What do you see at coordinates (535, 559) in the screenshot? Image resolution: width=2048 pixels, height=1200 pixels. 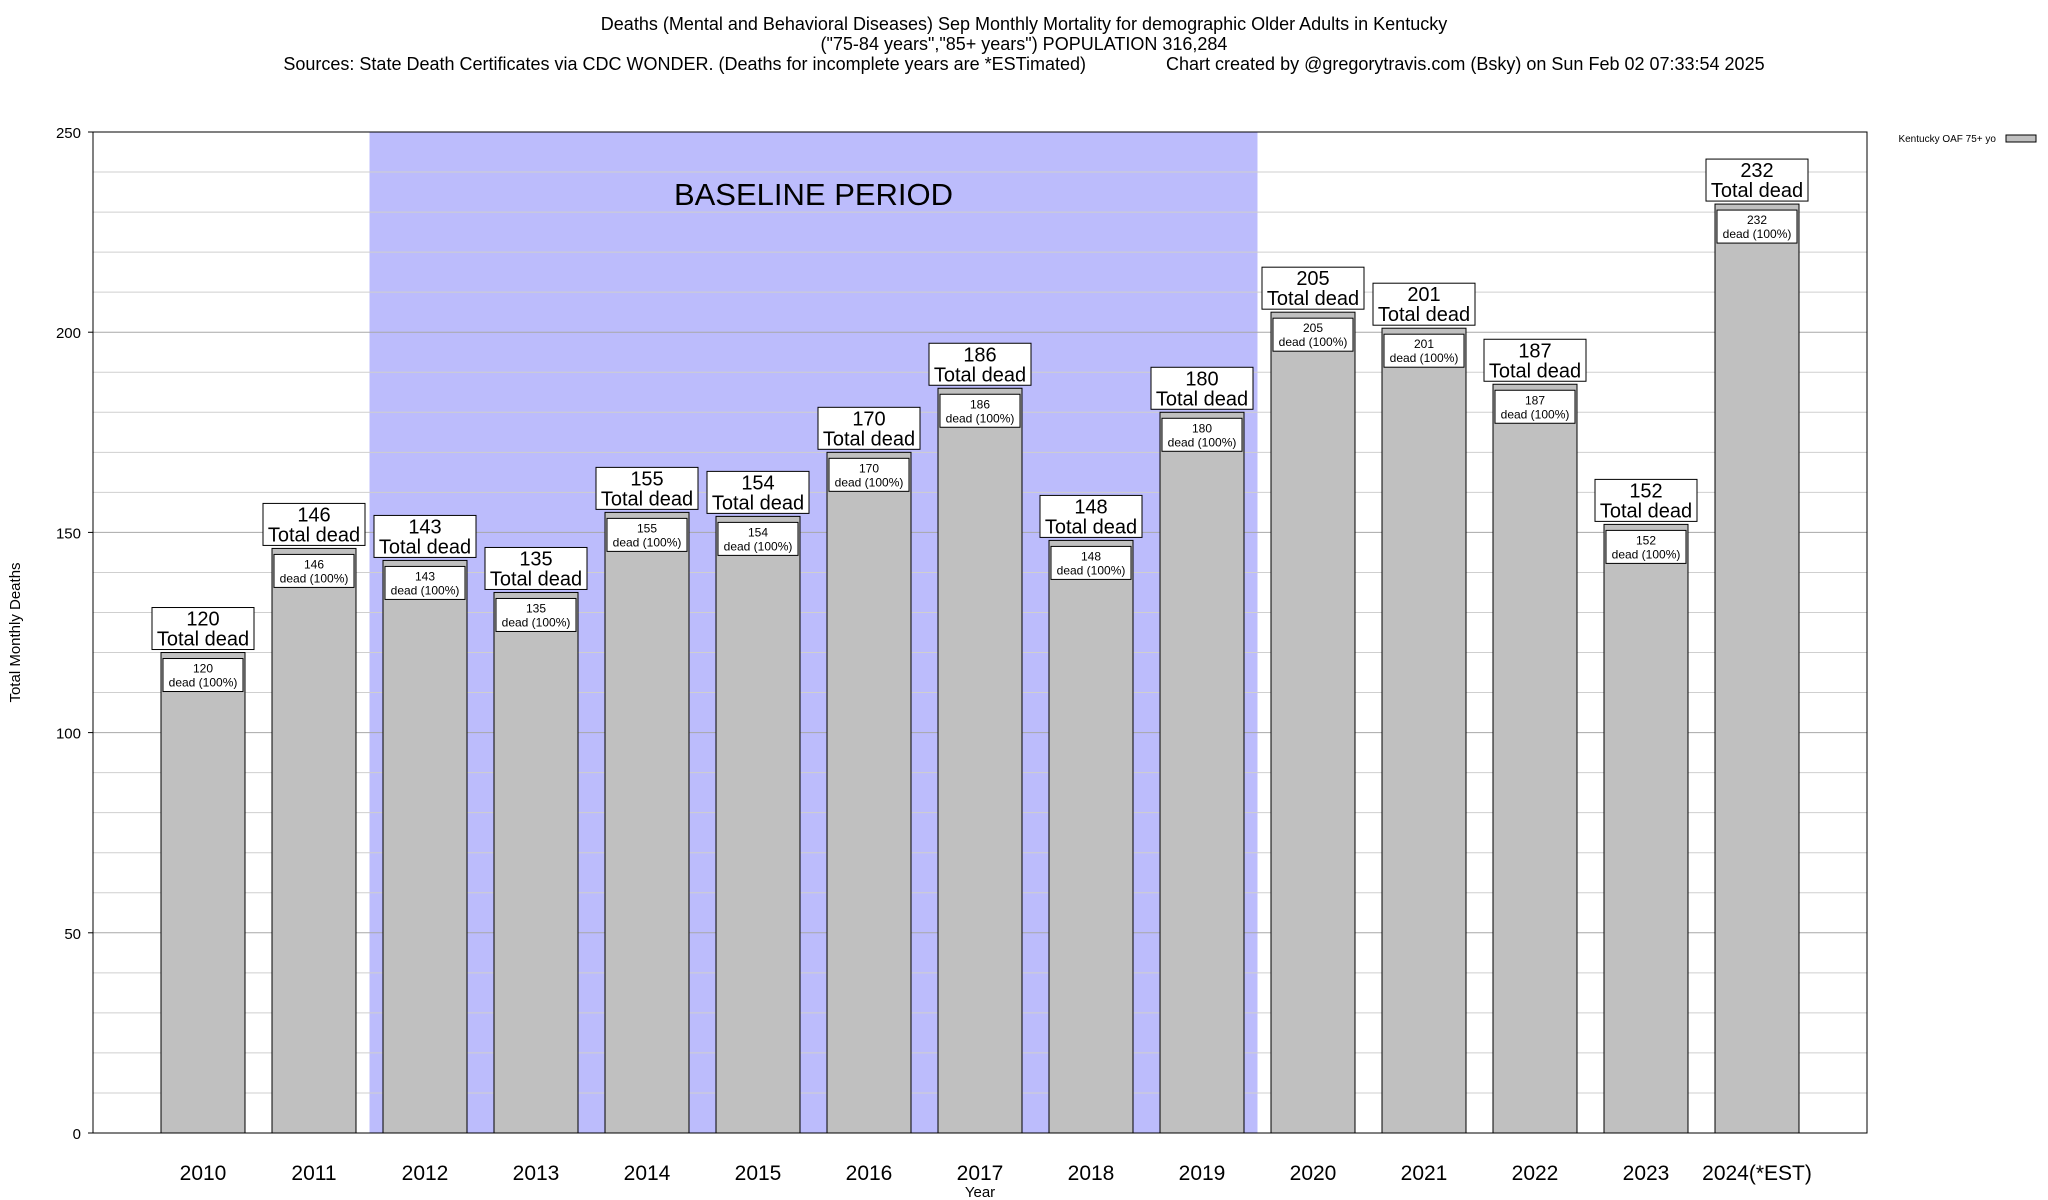 I see `outer-value-label: 135` at bounding box center [535, 559].